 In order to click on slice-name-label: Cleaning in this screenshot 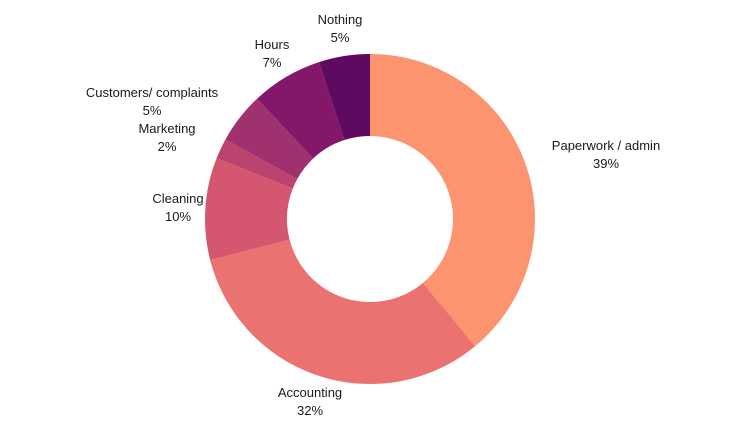, I will do `click(177, 198)`.